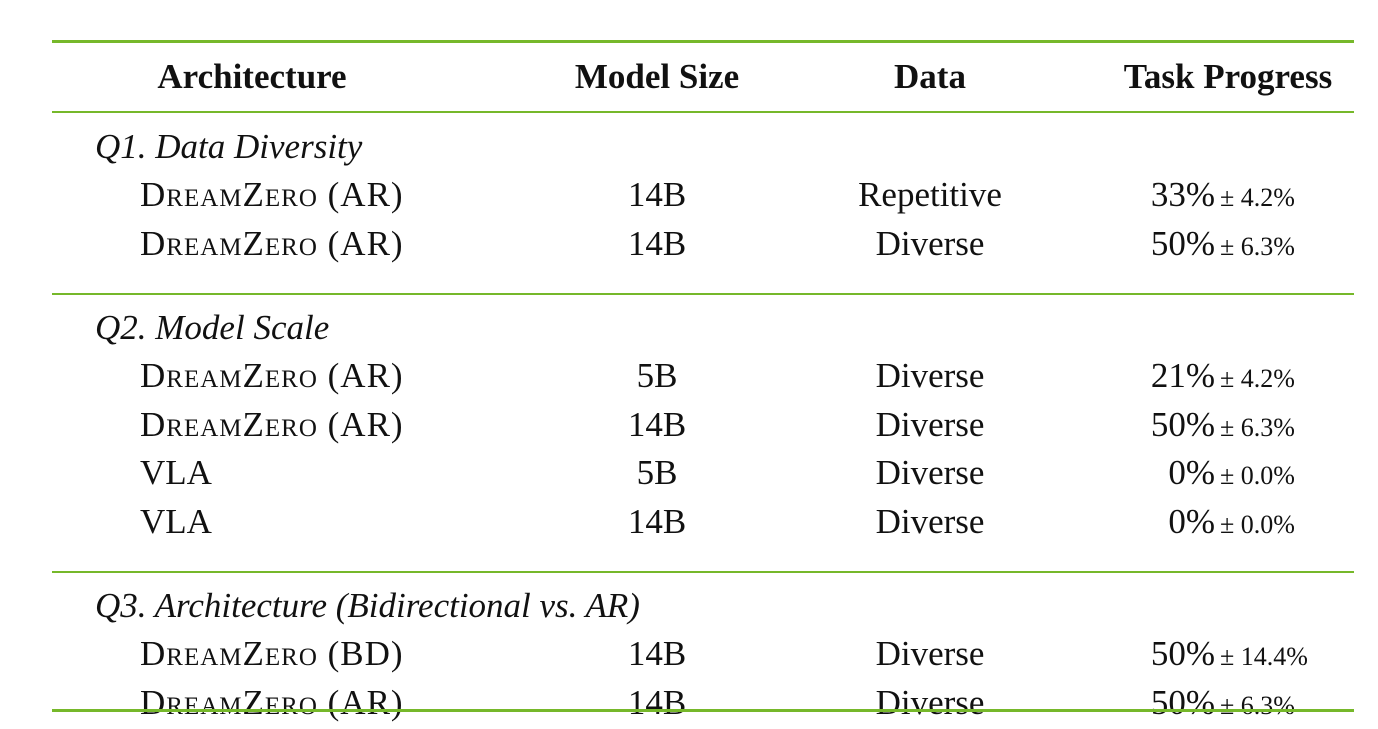 The height and width of the screenshot is (729, 1378). What do you see at coordinates (657, 76) in the screenshot?
I see `header-cell: Model Size` at bounding box center [657, 76].